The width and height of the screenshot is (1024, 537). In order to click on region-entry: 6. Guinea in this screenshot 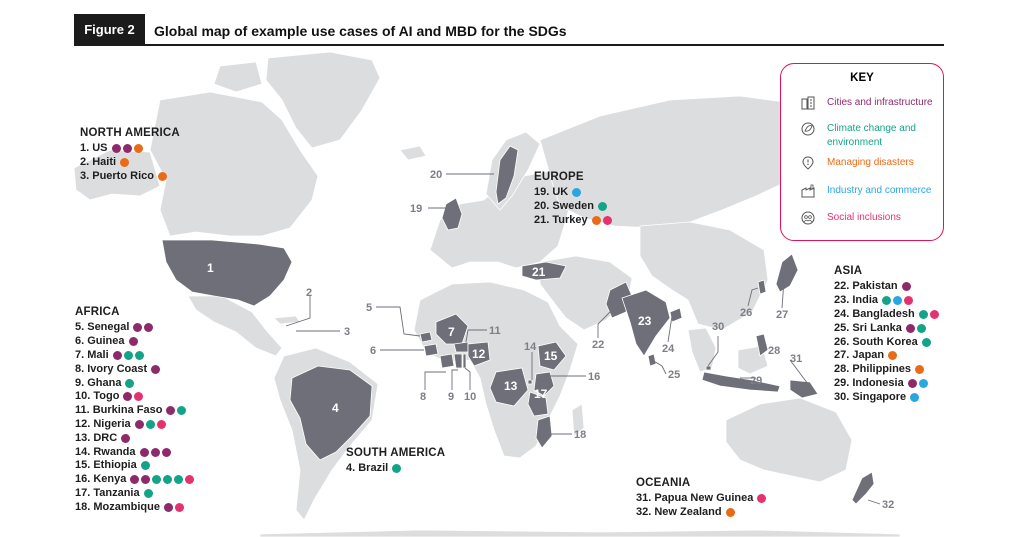, I will do `click(135, 342)`.